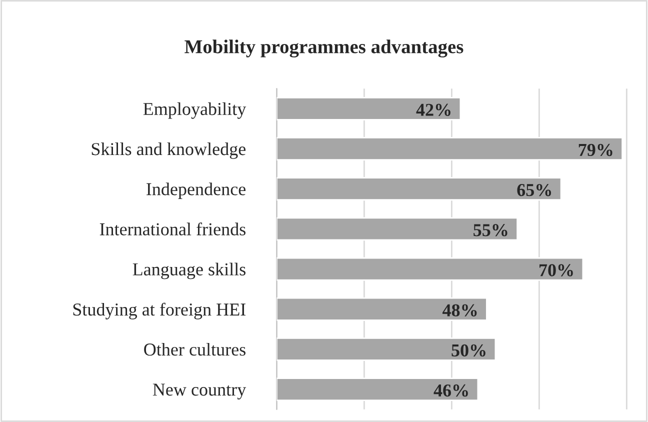 The image size is (648, 422). Describe the element at coordinates (194, 110) in the screenshot. I see `y-tick-label: Employability` at that location.